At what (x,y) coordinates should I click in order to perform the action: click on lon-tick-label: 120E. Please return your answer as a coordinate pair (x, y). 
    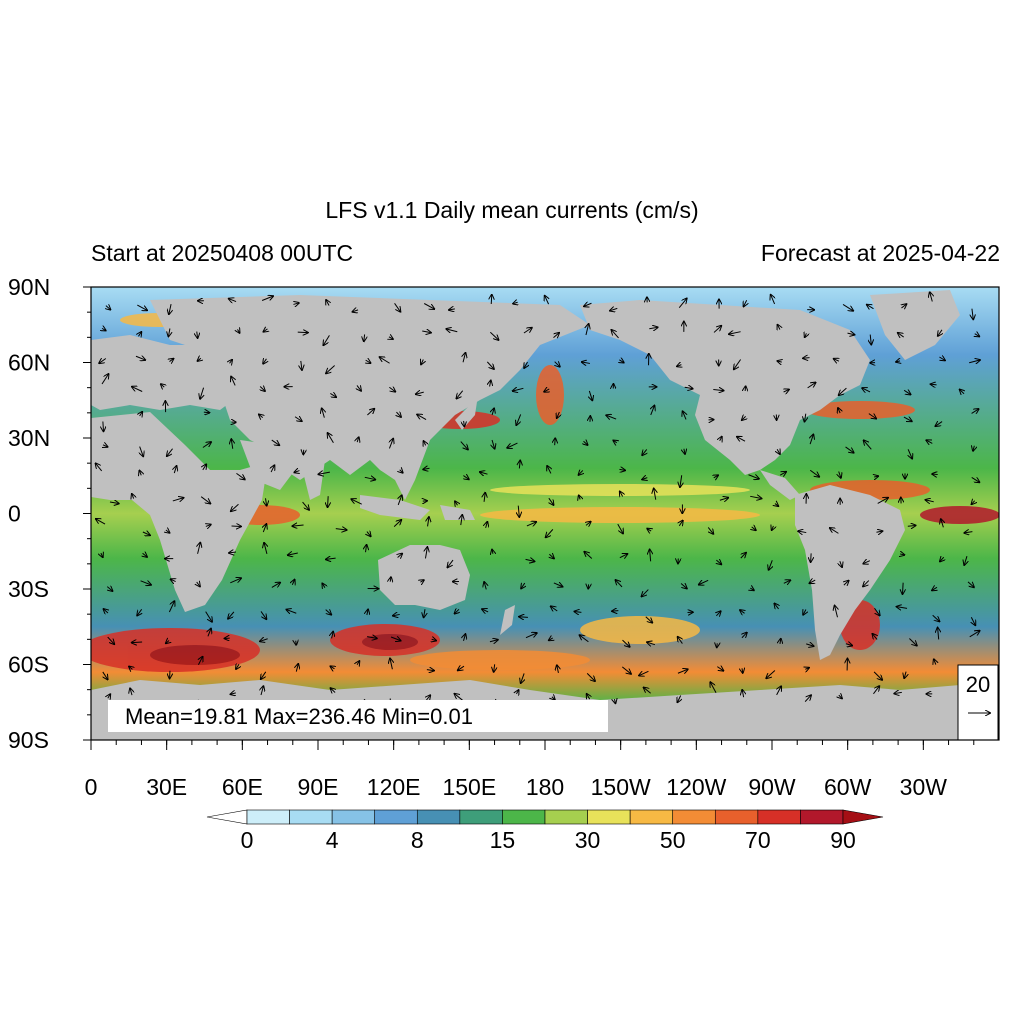
    Looking at the image, I should click on (394, 787).